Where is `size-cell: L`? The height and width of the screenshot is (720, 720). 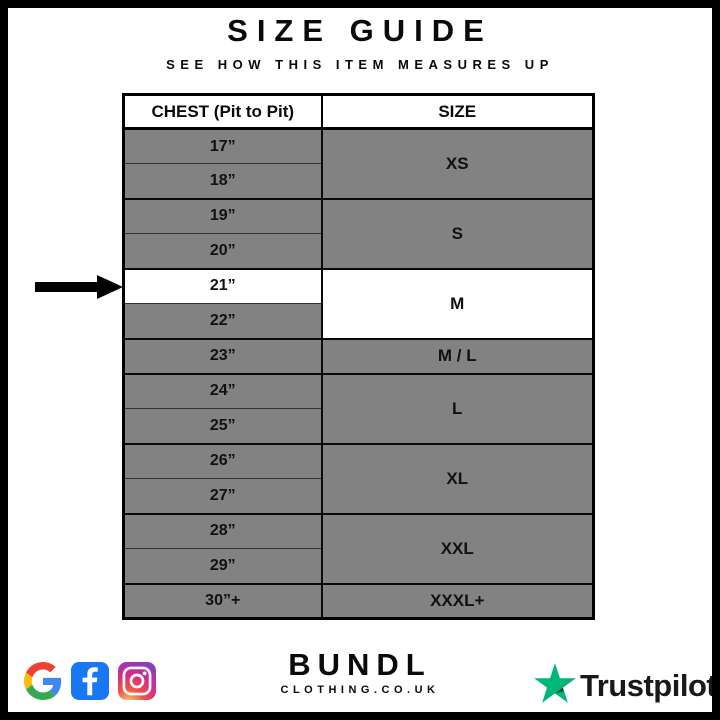
size-cell: L is located at coordinates (457, 408).